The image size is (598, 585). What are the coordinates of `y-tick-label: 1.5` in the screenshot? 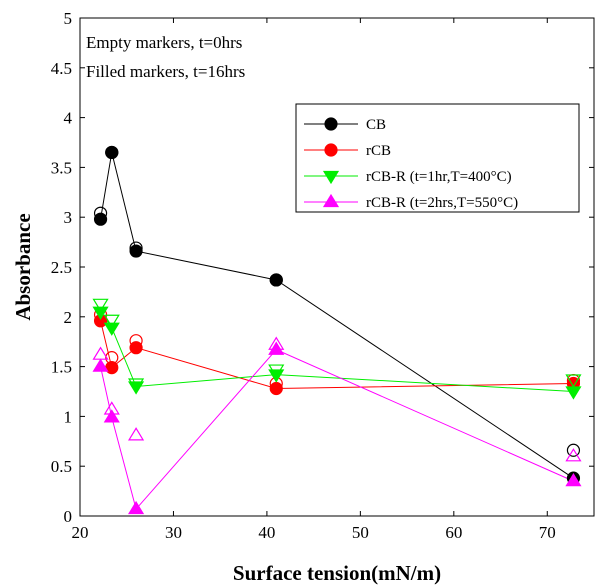 It's located at (61, 367).